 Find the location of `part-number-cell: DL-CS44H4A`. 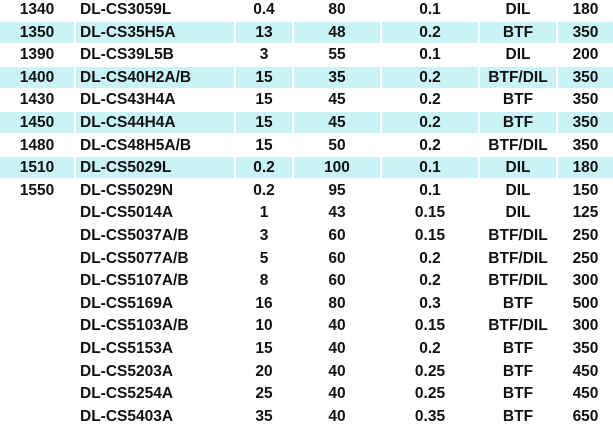

part-number-cell: DL-CS44H4A is located at coordinates (155, 122).